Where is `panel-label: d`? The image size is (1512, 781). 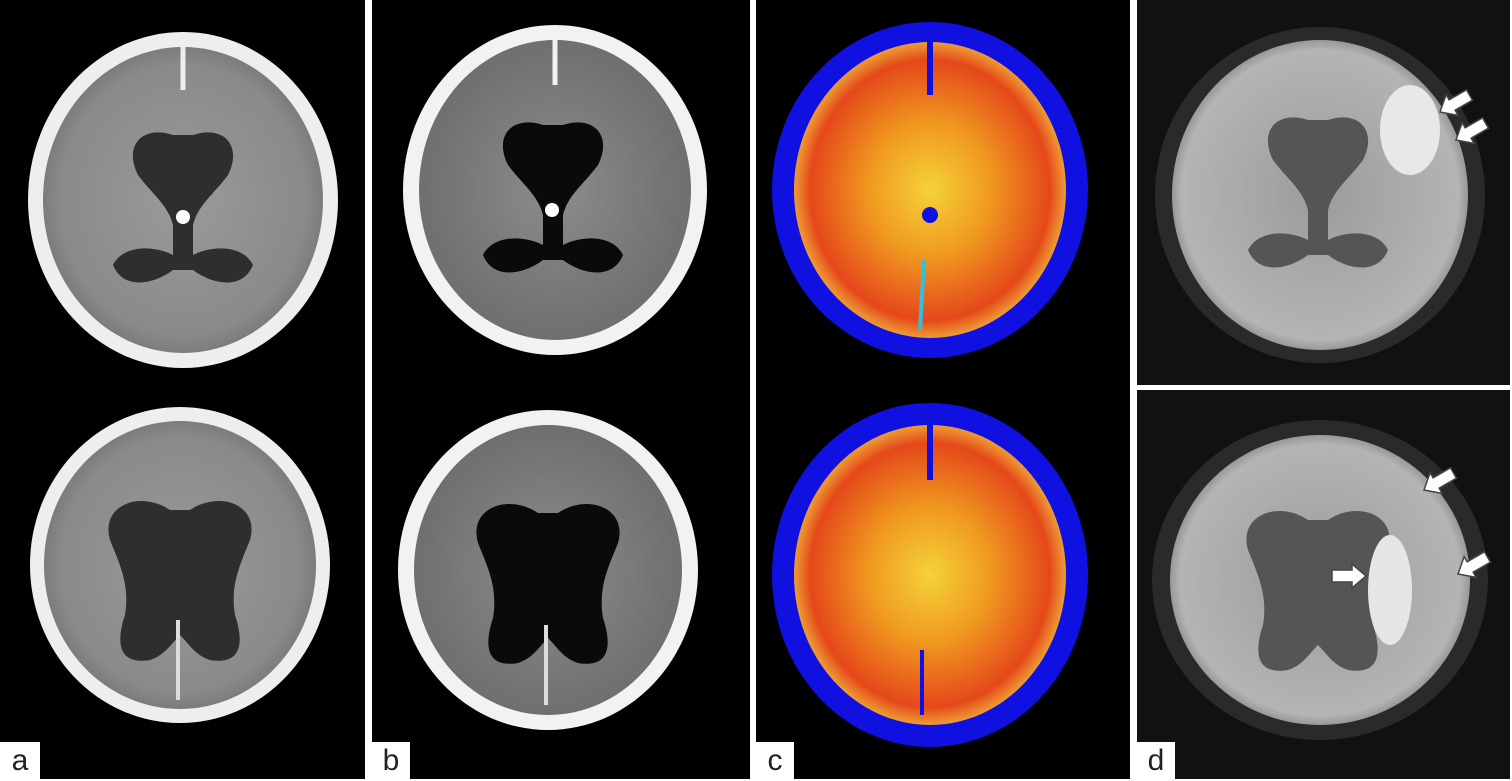
panel-label: d is located at coordinates (1156, 760).